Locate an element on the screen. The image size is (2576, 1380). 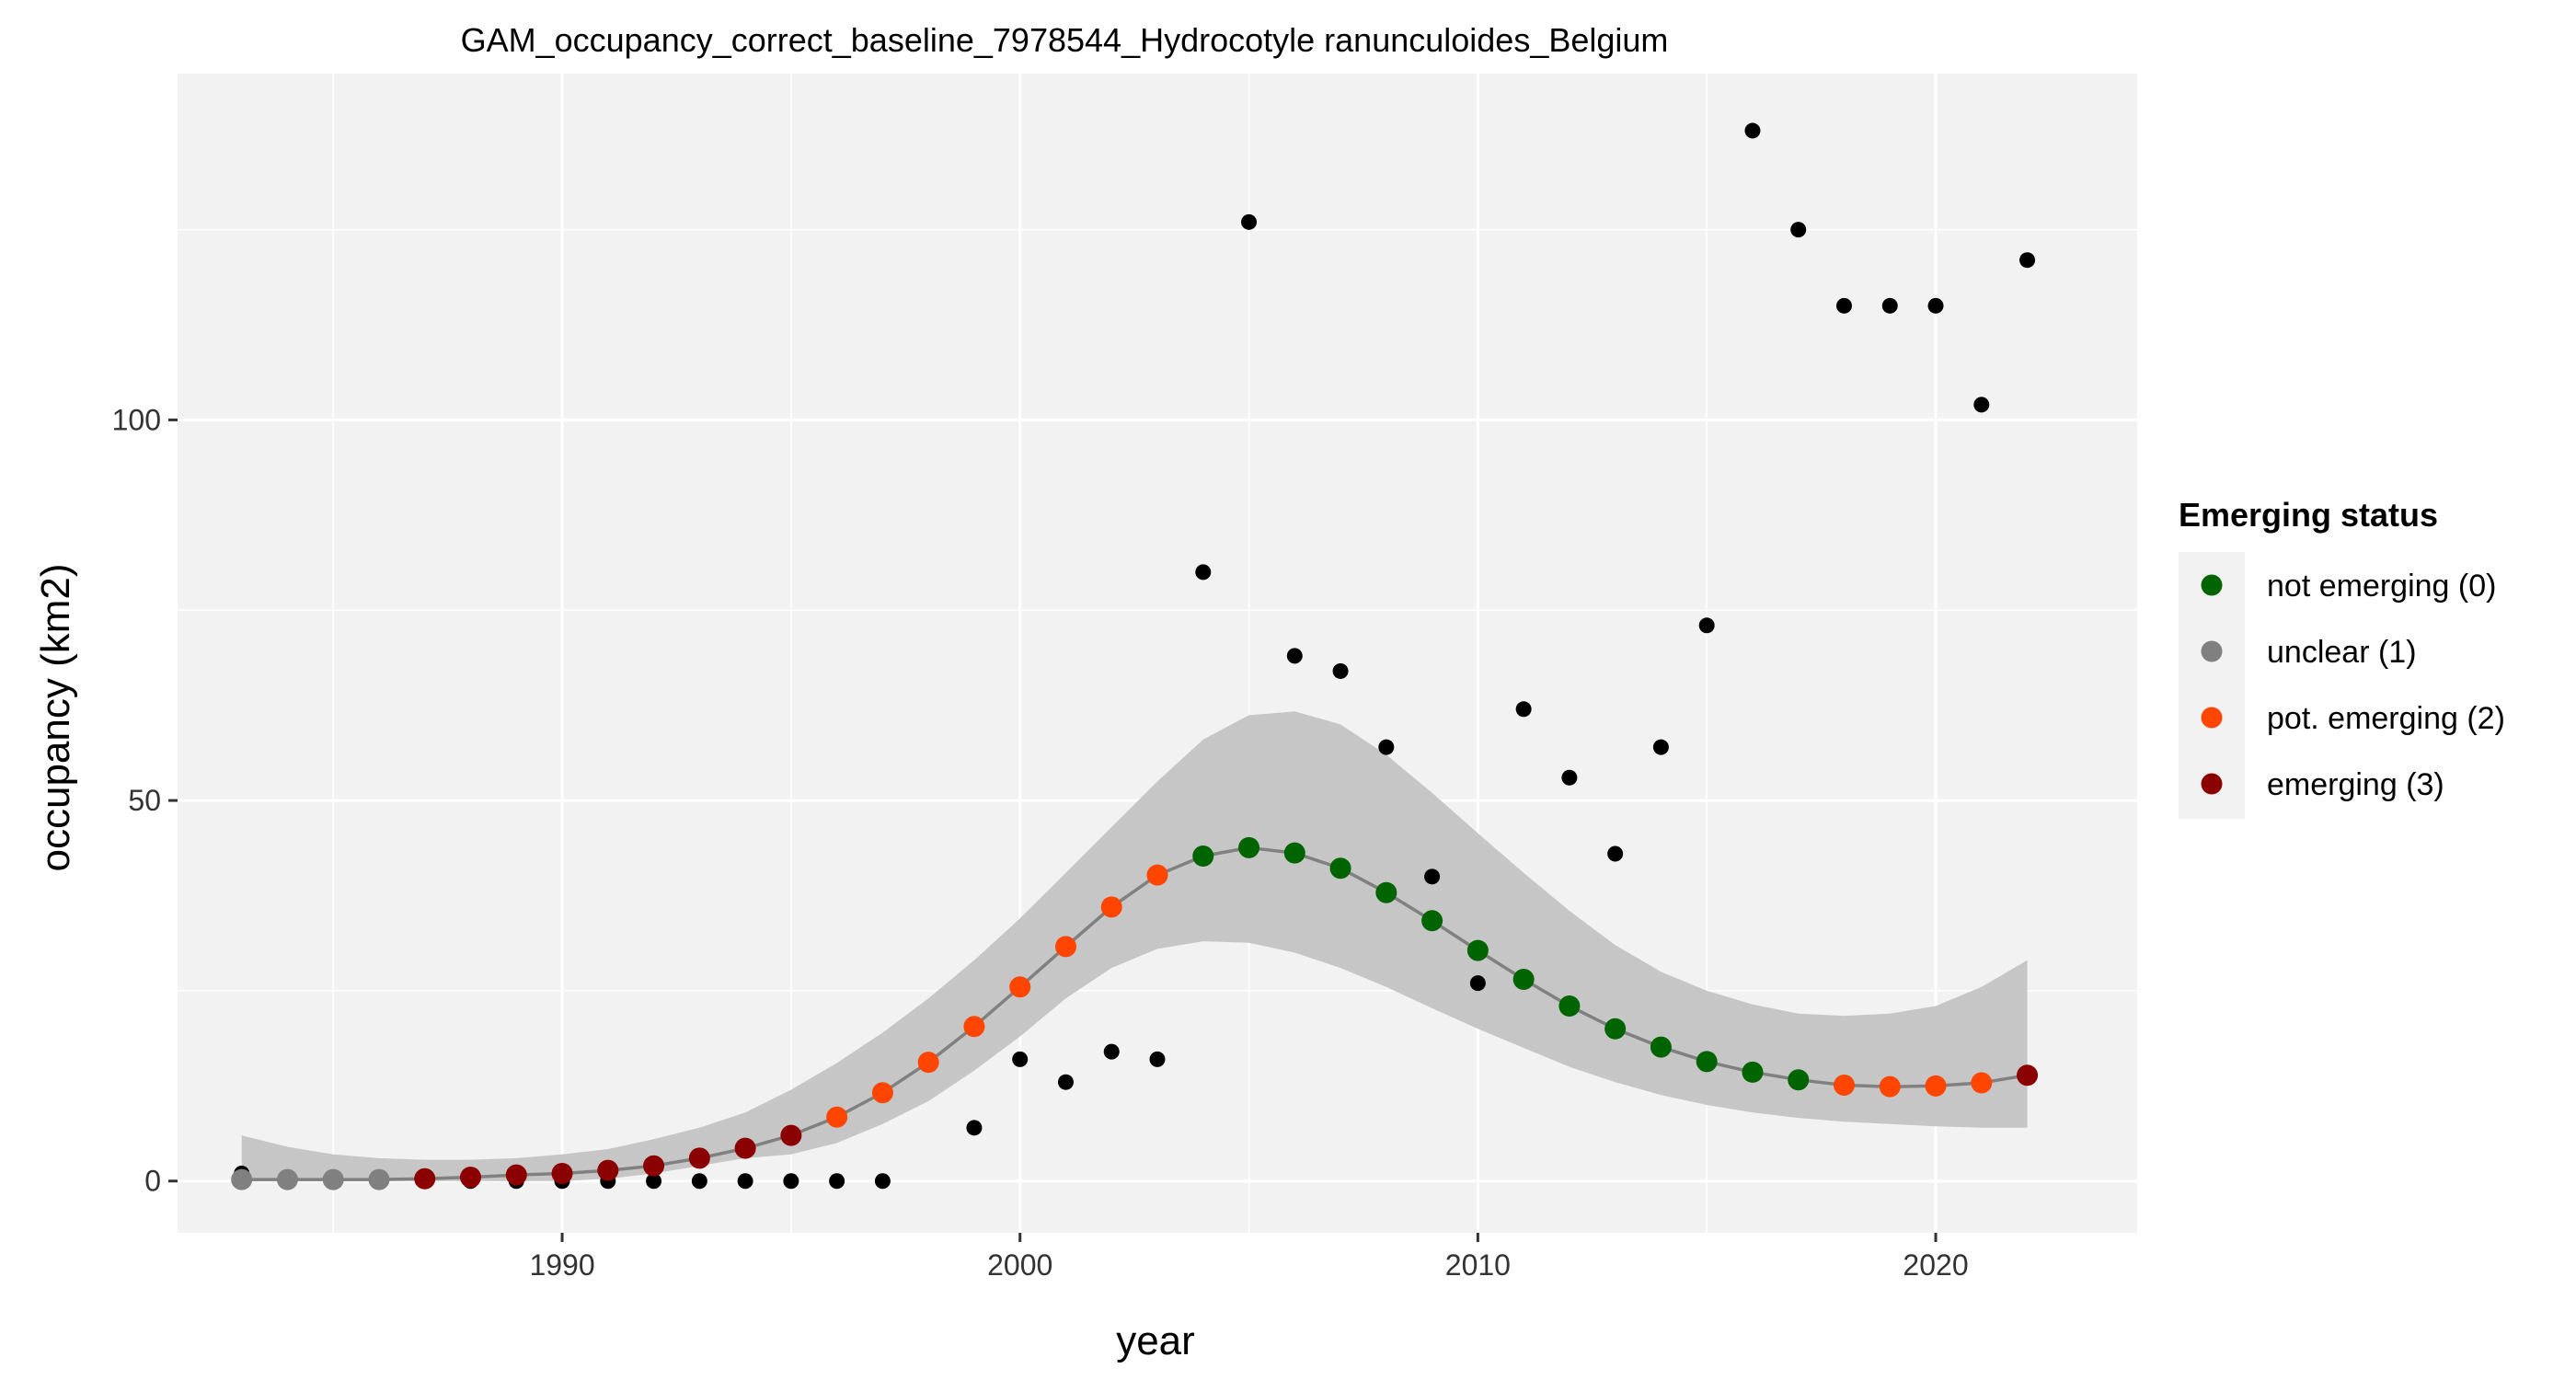
x-axis: 1990 2000 2010 2020 is located at coordinates (1249, 1257).